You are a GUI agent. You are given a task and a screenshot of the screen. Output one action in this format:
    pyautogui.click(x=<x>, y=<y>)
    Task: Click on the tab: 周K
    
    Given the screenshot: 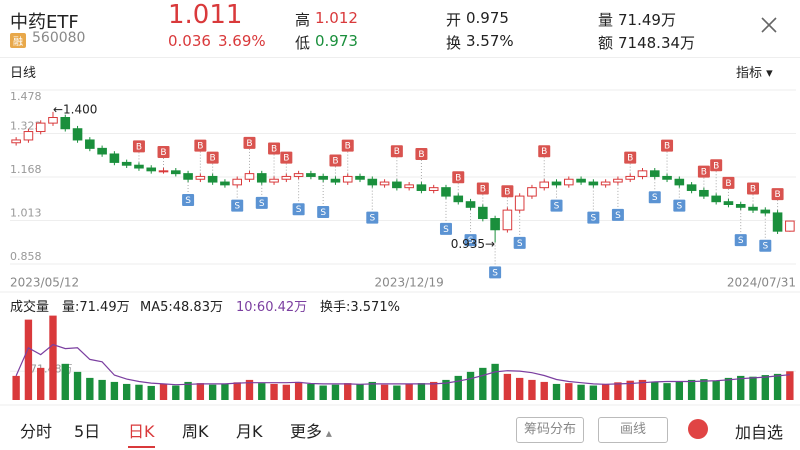 What is the action you would take?
    pyautogui.click(x=195, y=431)
    